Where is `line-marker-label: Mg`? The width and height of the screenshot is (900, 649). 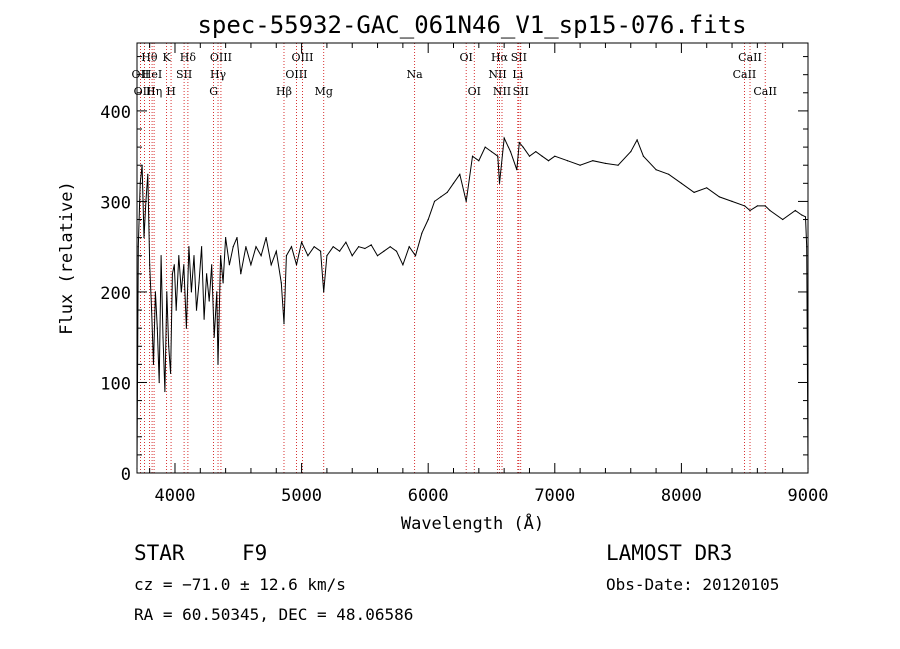
line-marker-label: Mg is located at coordinates (324, 91).